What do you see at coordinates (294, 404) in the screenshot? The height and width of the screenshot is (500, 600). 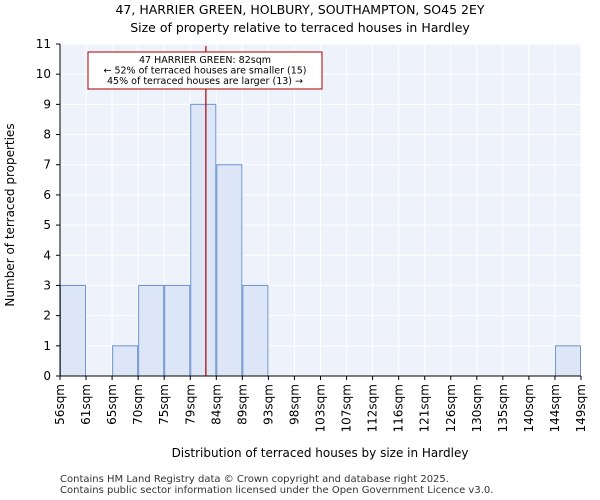 I see `x-tick-label: 98sqm` at bounding box center [294, 404].